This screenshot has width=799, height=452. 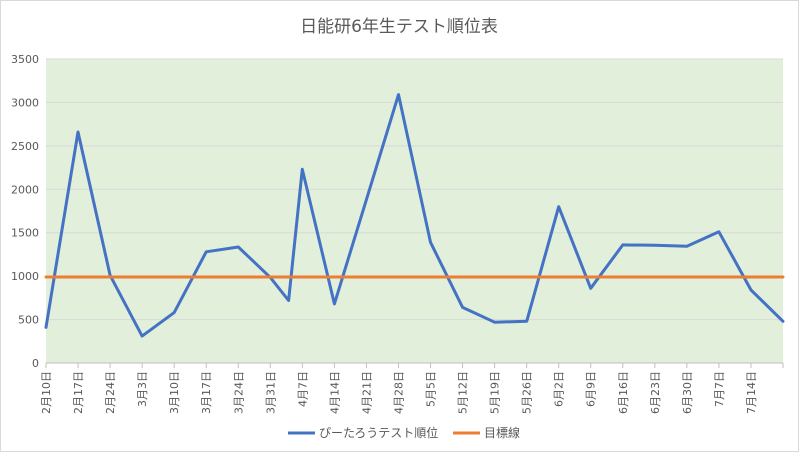 What do you see at coordinates (46, 392) in the screenshot?
I see `x-tick-label: 2月10日` at bounding box center [46, 392].